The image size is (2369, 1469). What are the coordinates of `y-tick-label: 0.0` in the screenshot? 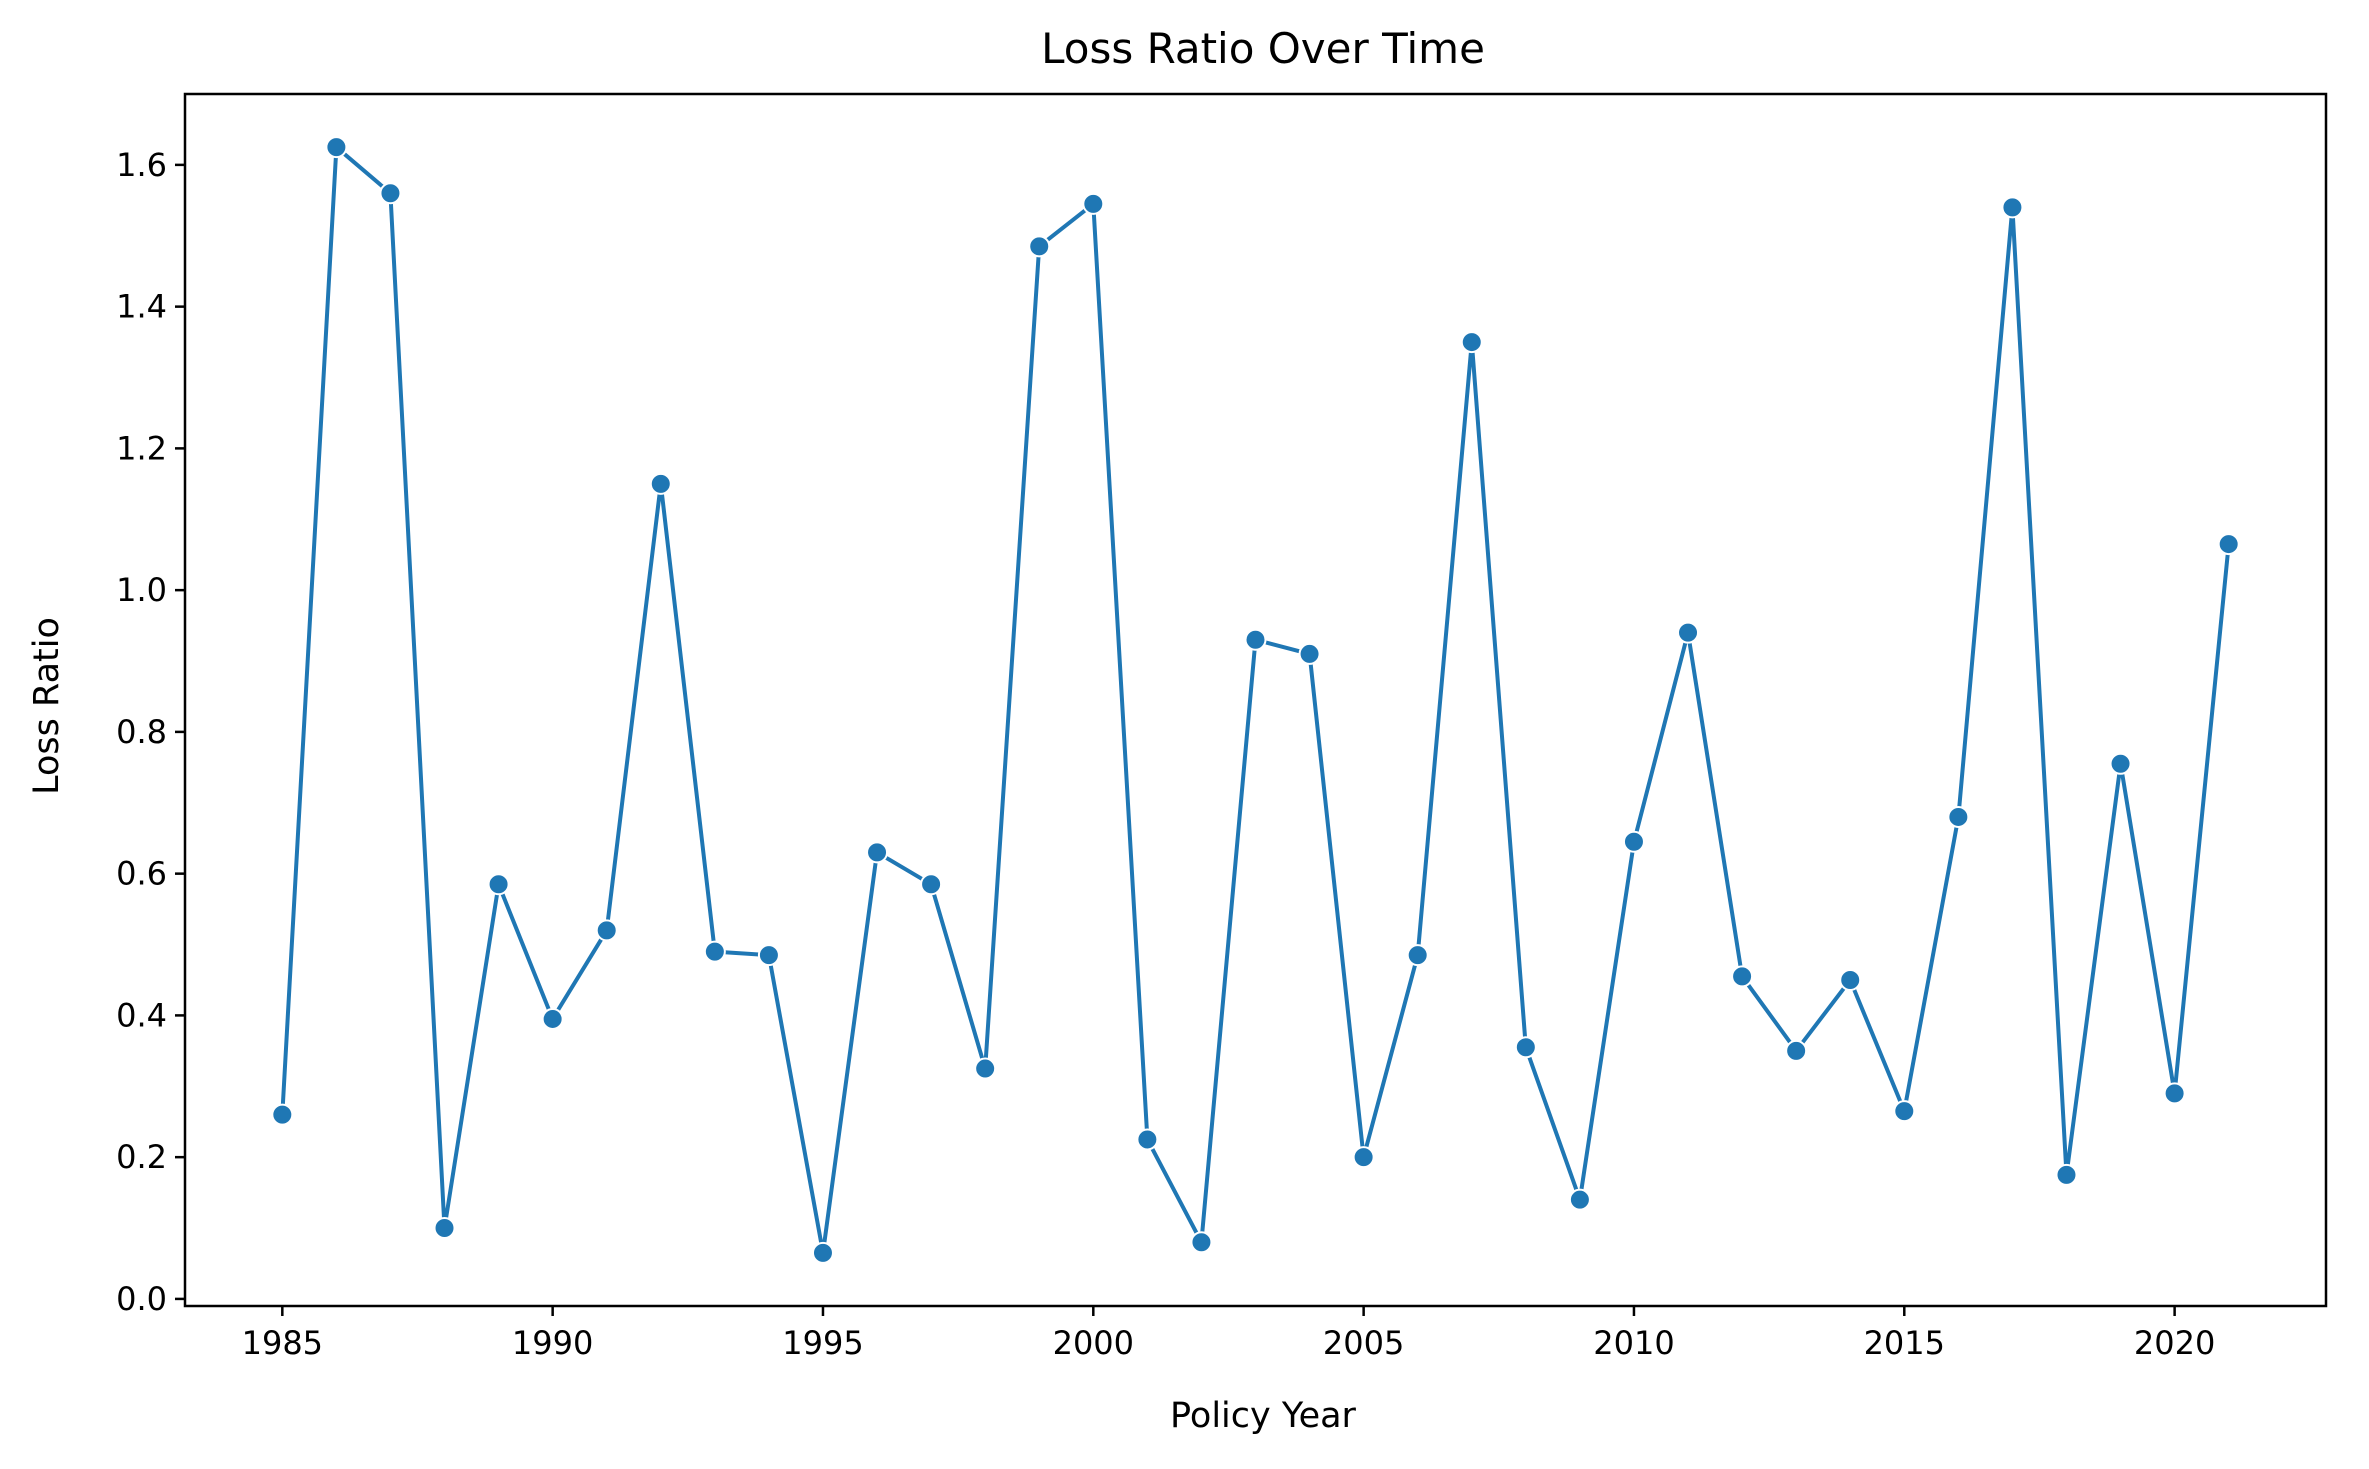 It's located at (141, 1299).